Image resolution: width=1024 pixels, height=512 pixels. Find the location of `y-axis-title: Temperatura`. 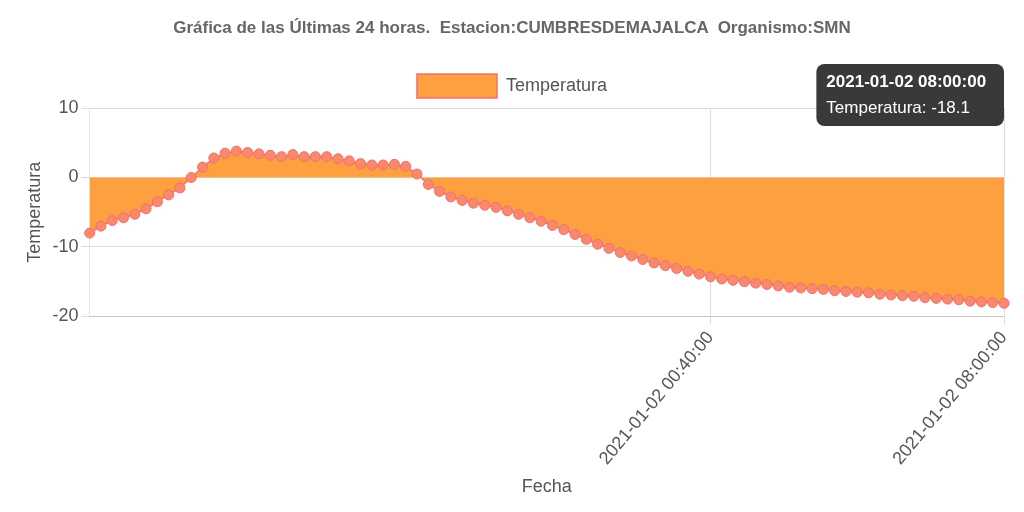

y-axis-title: Temperatura is located at coordinates (33, 211).